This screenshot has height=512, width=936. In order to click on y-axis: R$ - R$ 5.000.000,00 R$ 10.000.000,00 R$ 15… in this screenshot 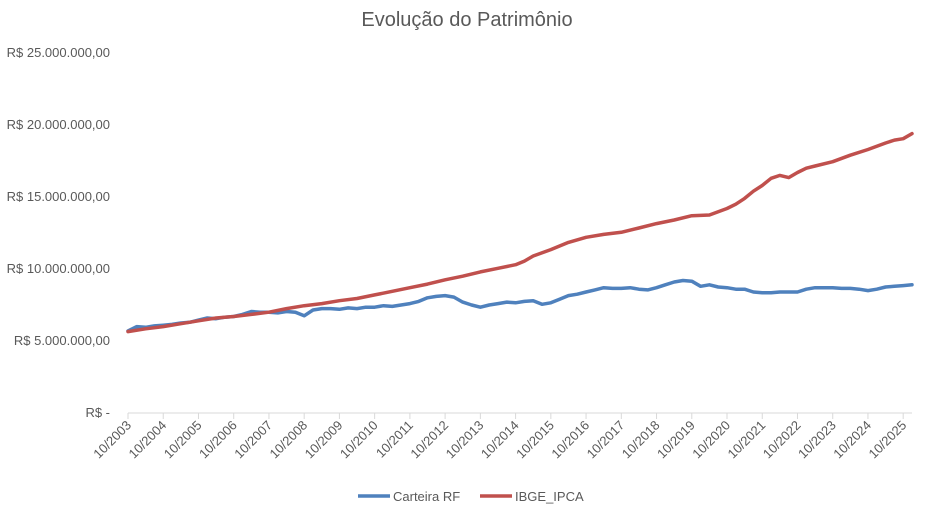, I will do `click(58, 232)`.